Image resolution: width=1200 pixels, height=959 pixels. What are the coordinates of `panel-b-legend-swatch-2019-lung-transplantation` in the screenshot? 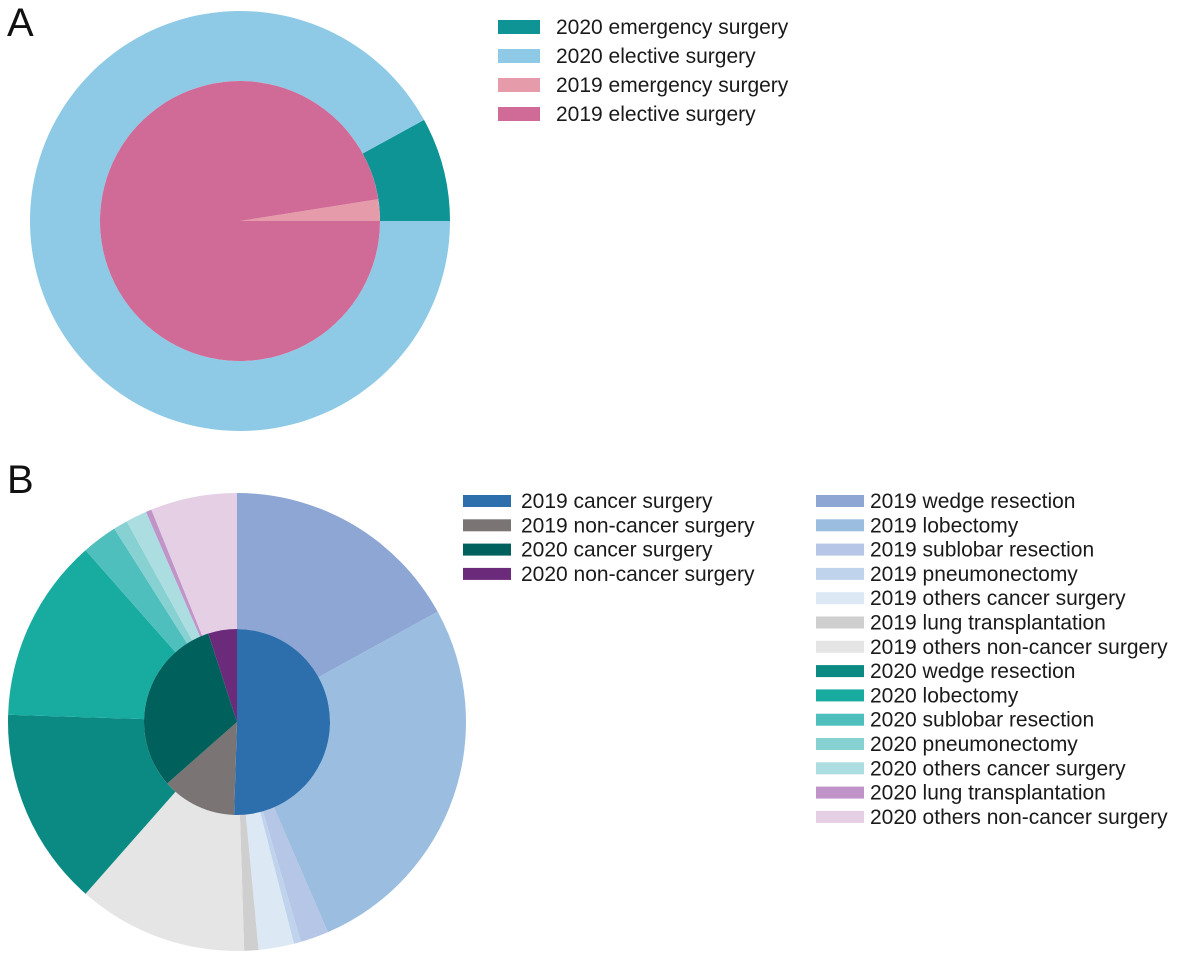 It's located at (840, 622).